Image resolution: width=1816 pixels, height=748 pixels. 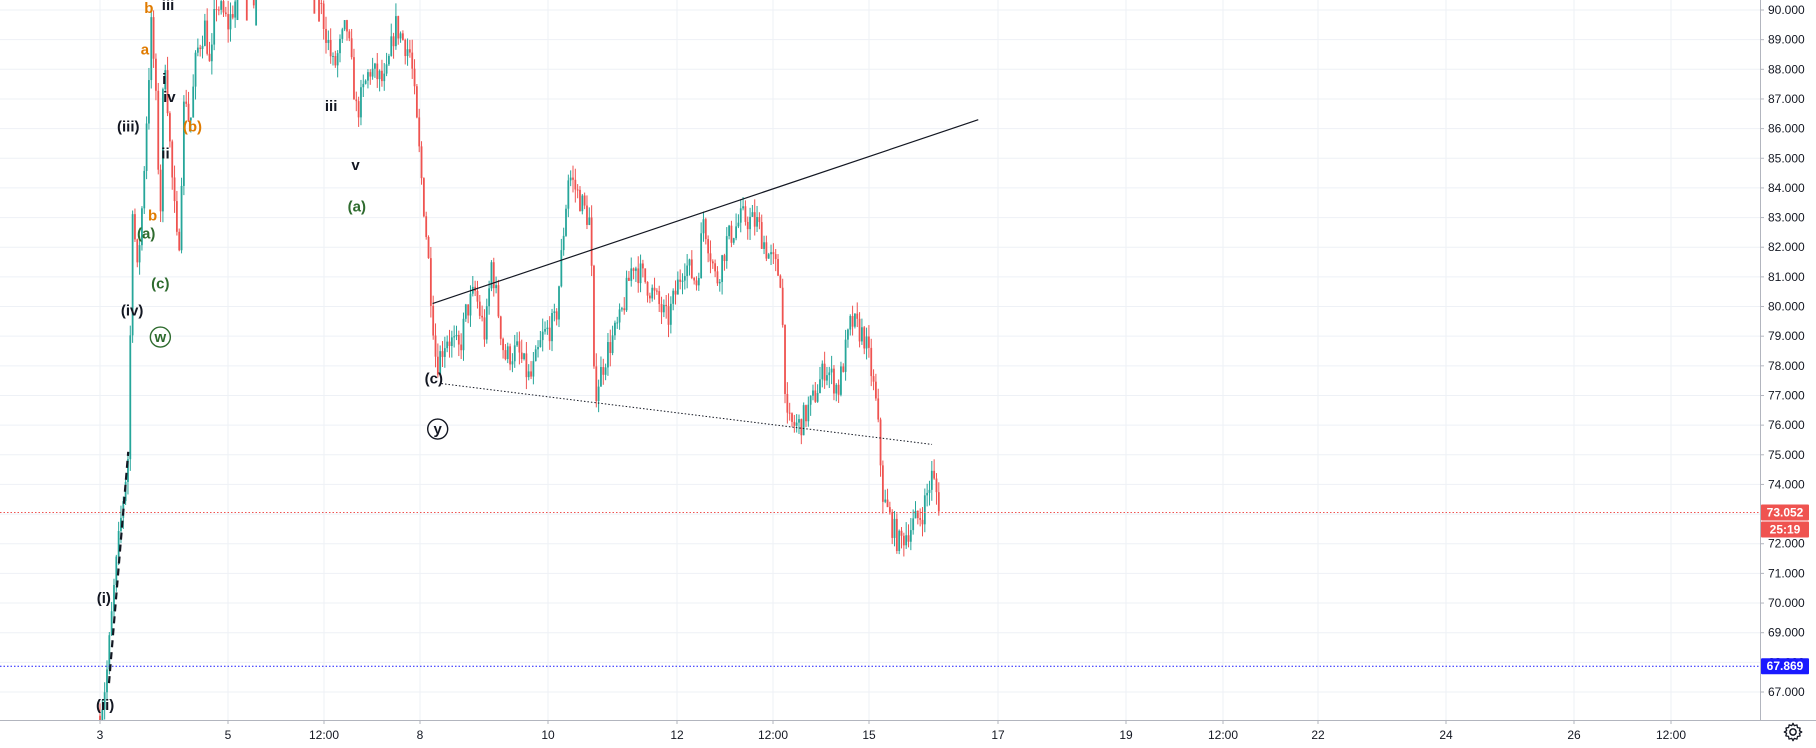 What do you see at coordinates (420, 735) in the screenshot?
I see `x-tick-label: 8` at bounding box center [420, 735].